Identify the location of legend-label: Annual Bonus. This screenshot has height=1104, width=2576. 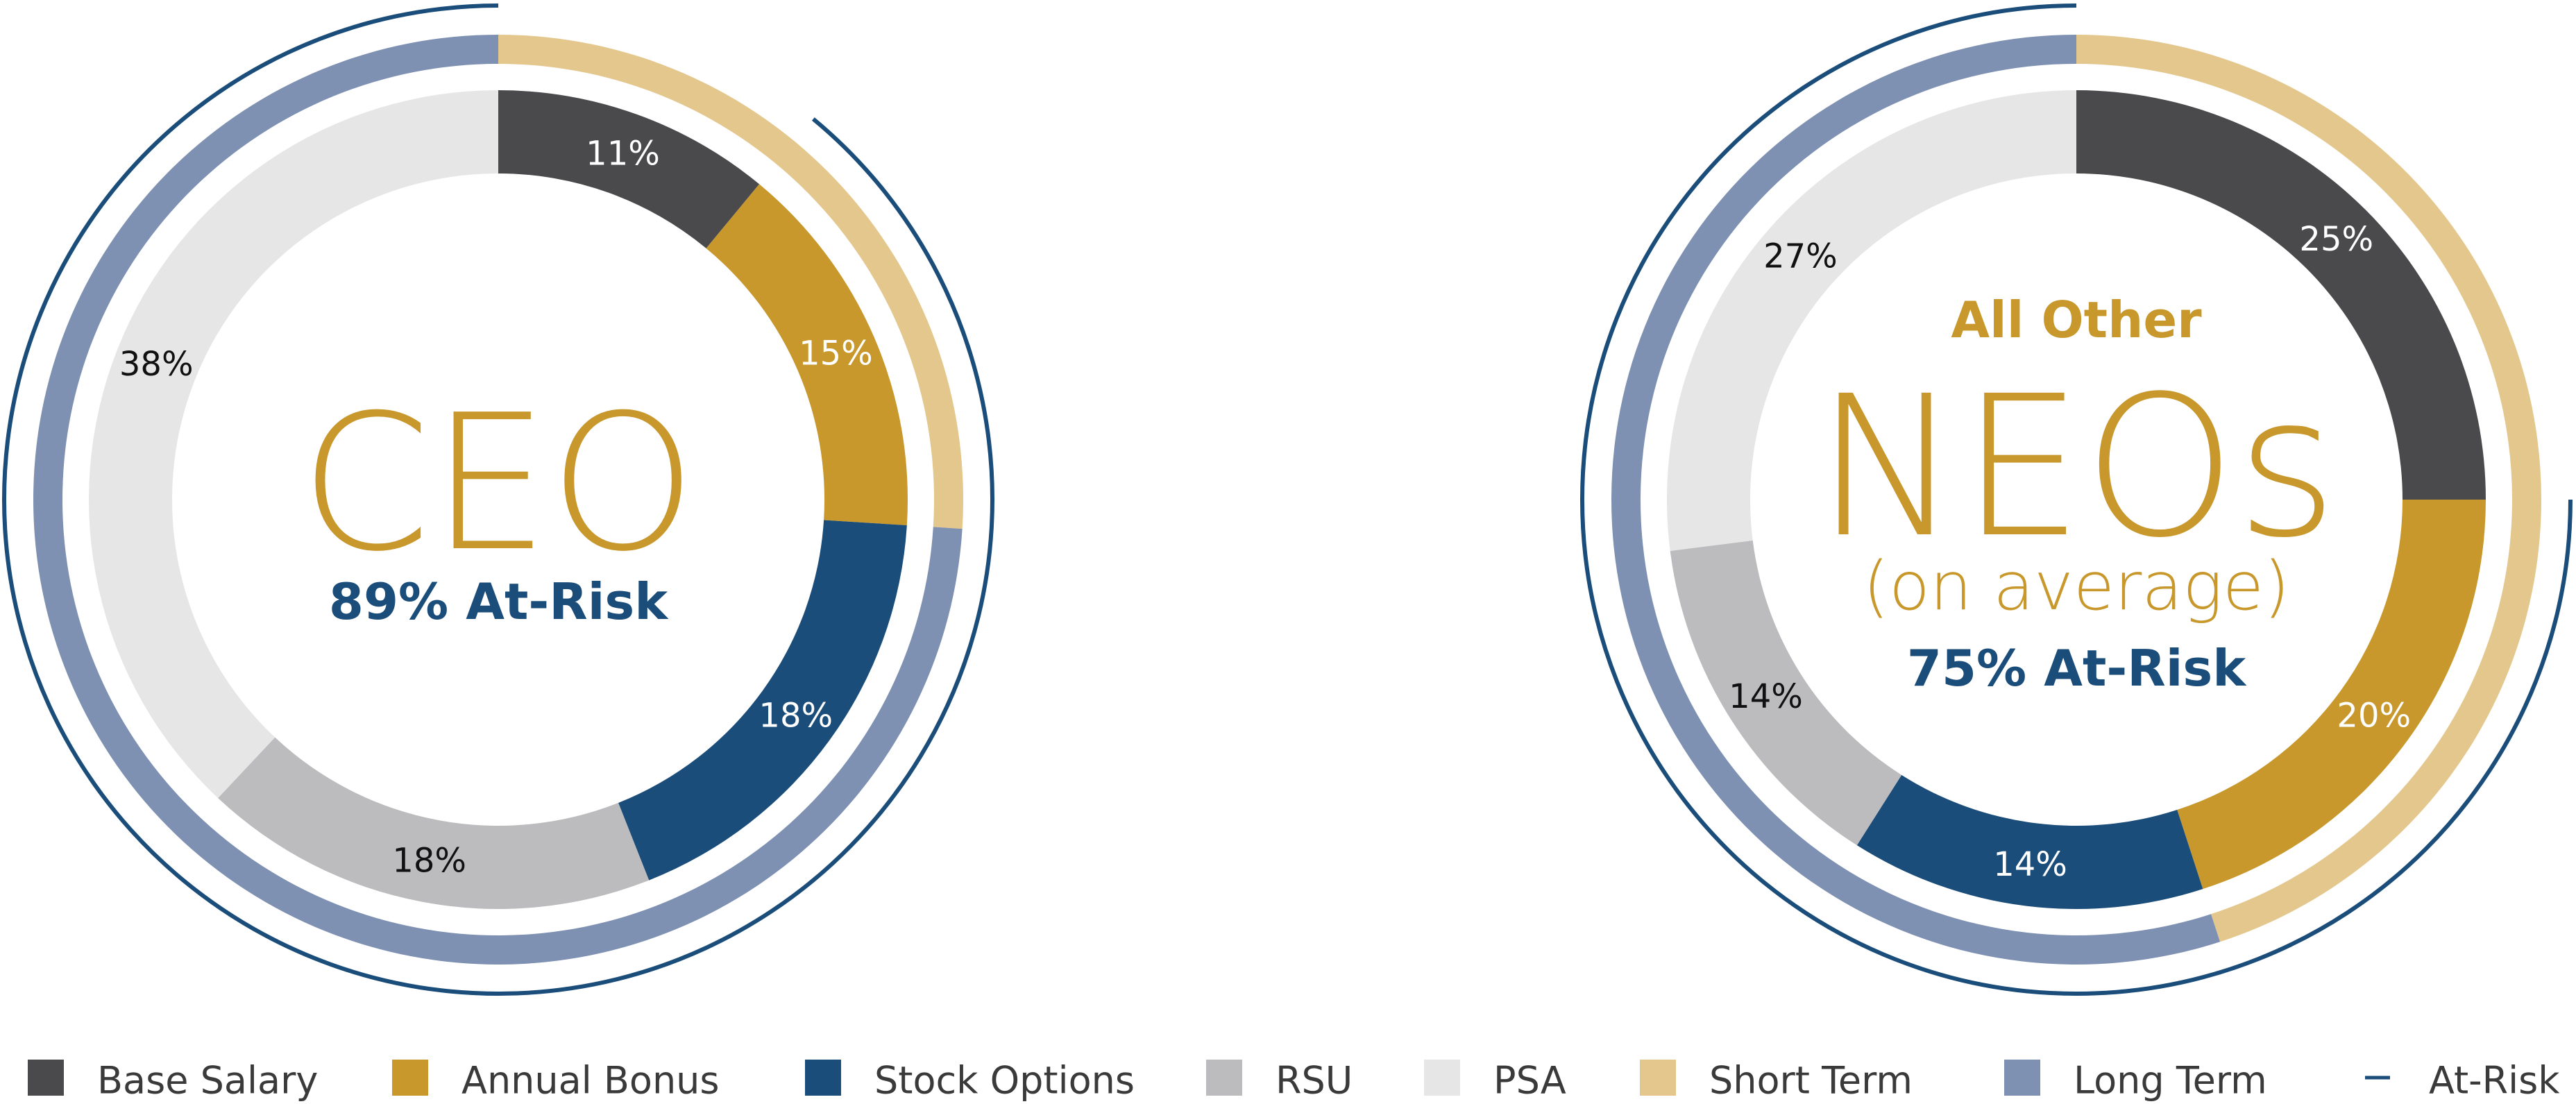
(590, 1081).